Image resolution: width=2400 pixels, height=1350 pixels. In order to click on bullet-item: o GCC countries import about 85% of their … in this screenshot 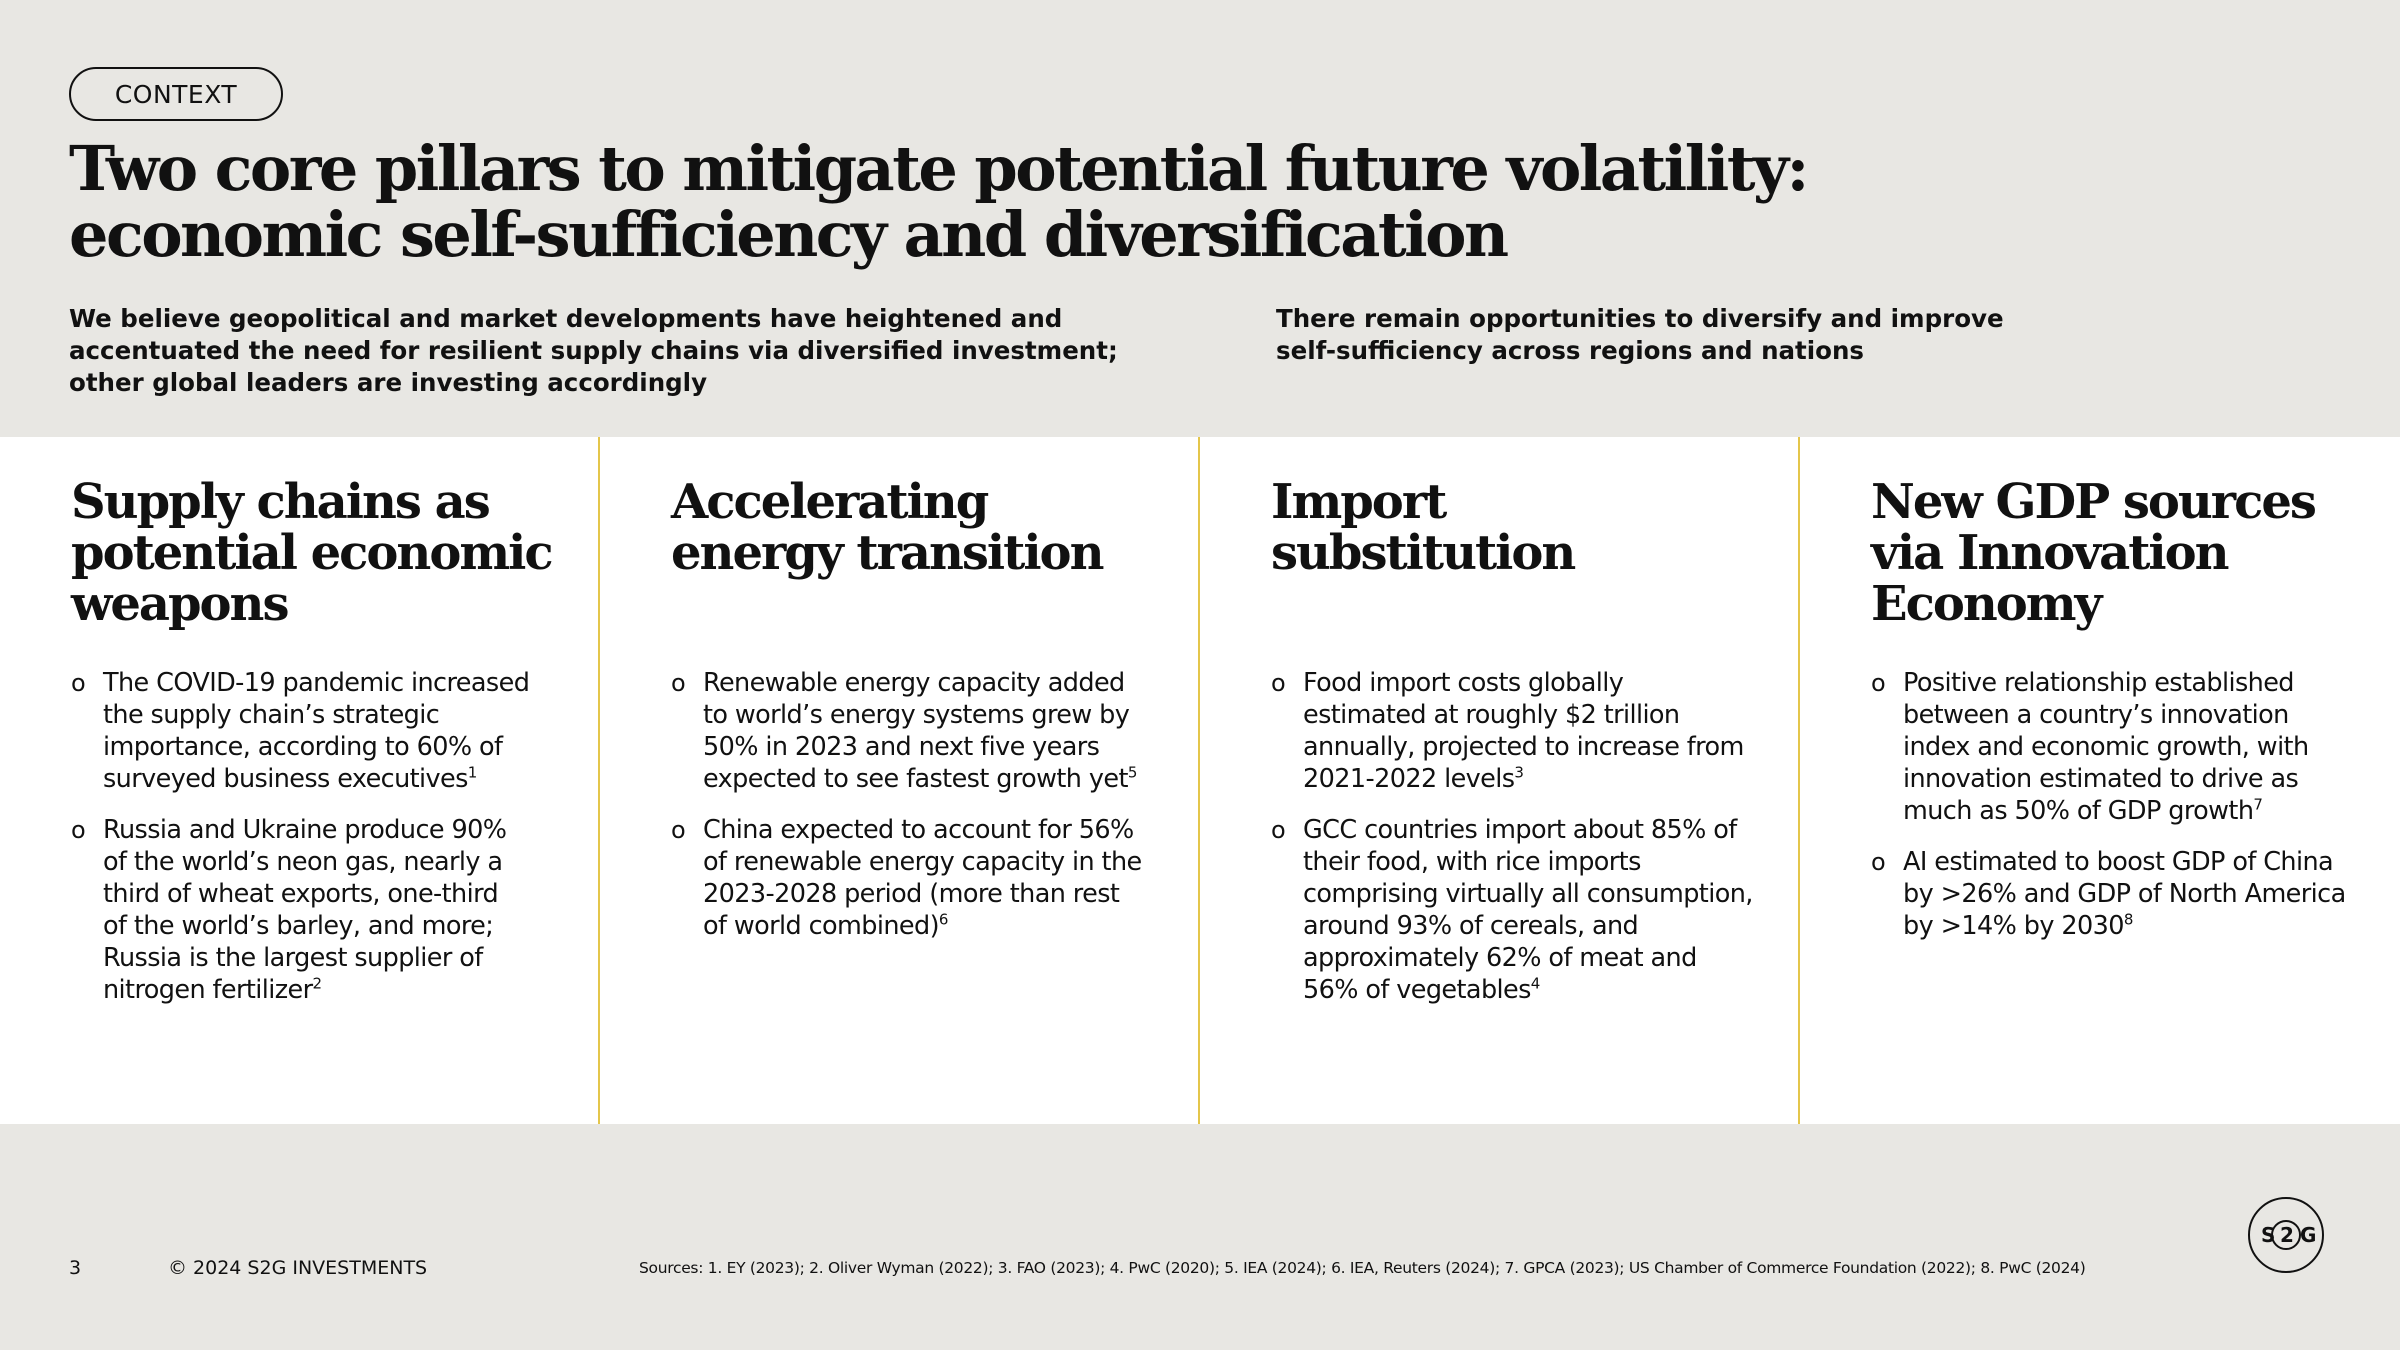, I will do `click(1531, 910)`.